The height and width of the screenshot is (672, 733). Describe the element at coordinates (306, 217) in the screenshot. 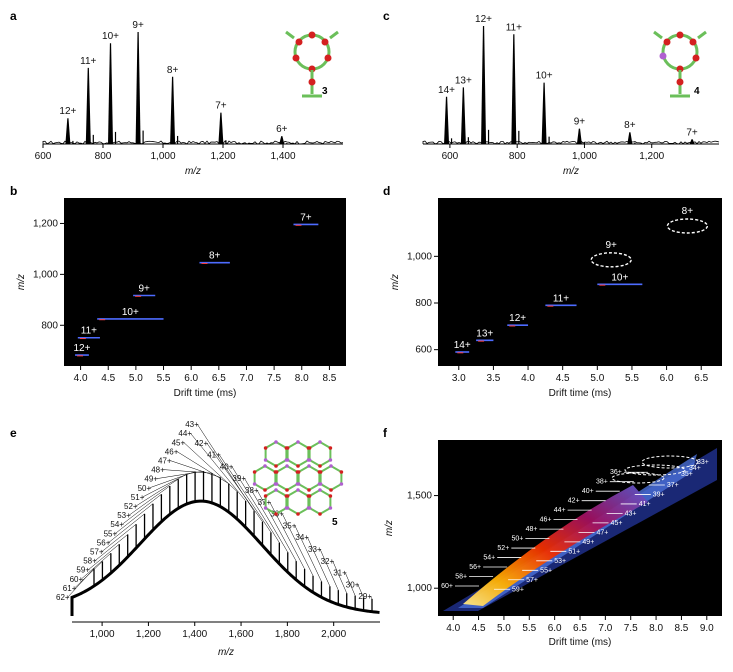

I see `drift-label: 7+` at that location.